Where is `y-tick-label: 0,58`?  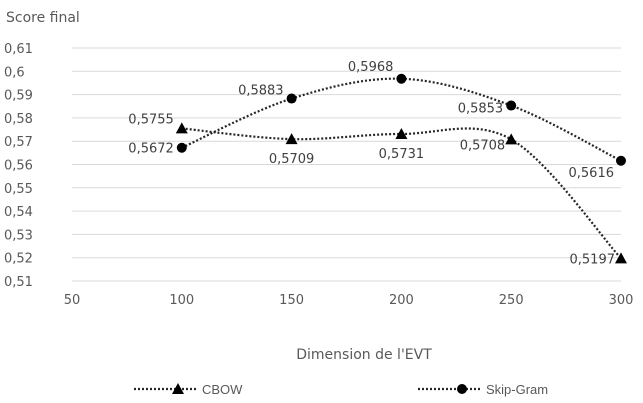 y-tick-label: 0,58 is located at coordinates (18, 119).